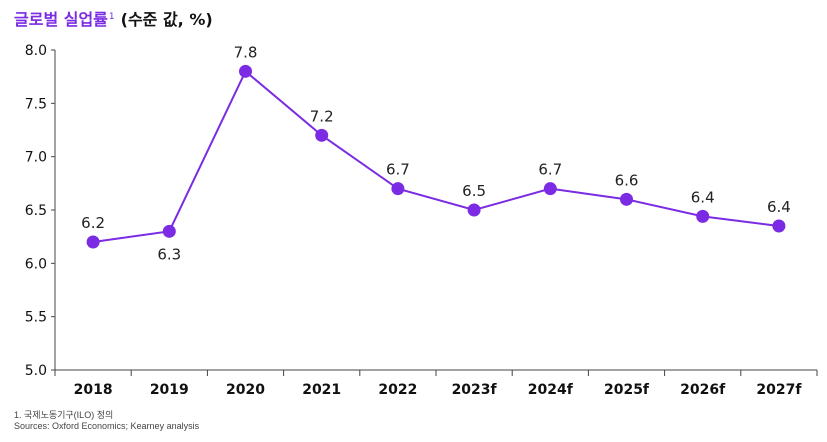 The height and width of the screenshot is (442, 827). What do you see at coordinates (321, 390) in the screenshot?
I see `x-tick-label: 2021` at bounding box center [321, 390].